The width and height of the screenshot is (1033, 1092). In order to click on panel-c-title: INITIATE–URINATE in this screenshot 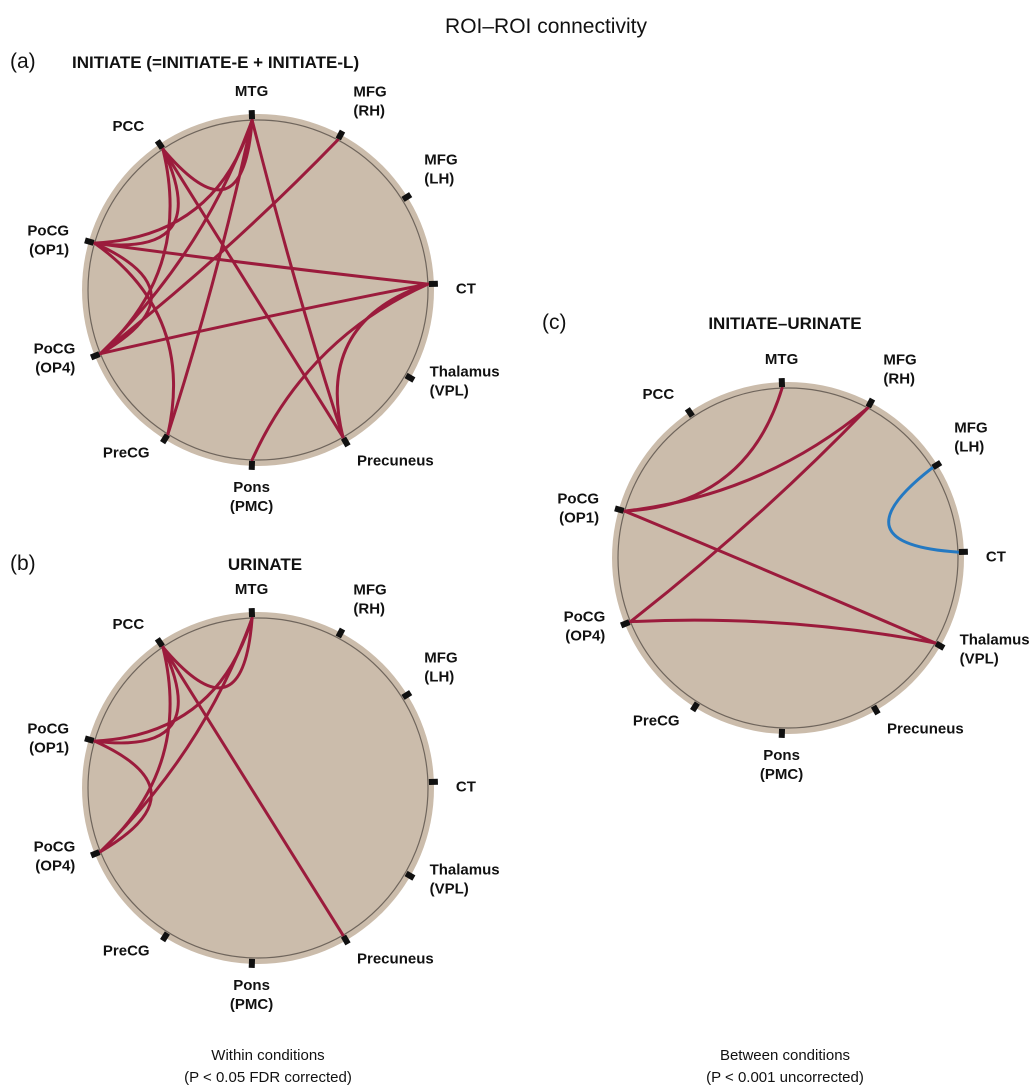, I will do `click(784, 323)`.